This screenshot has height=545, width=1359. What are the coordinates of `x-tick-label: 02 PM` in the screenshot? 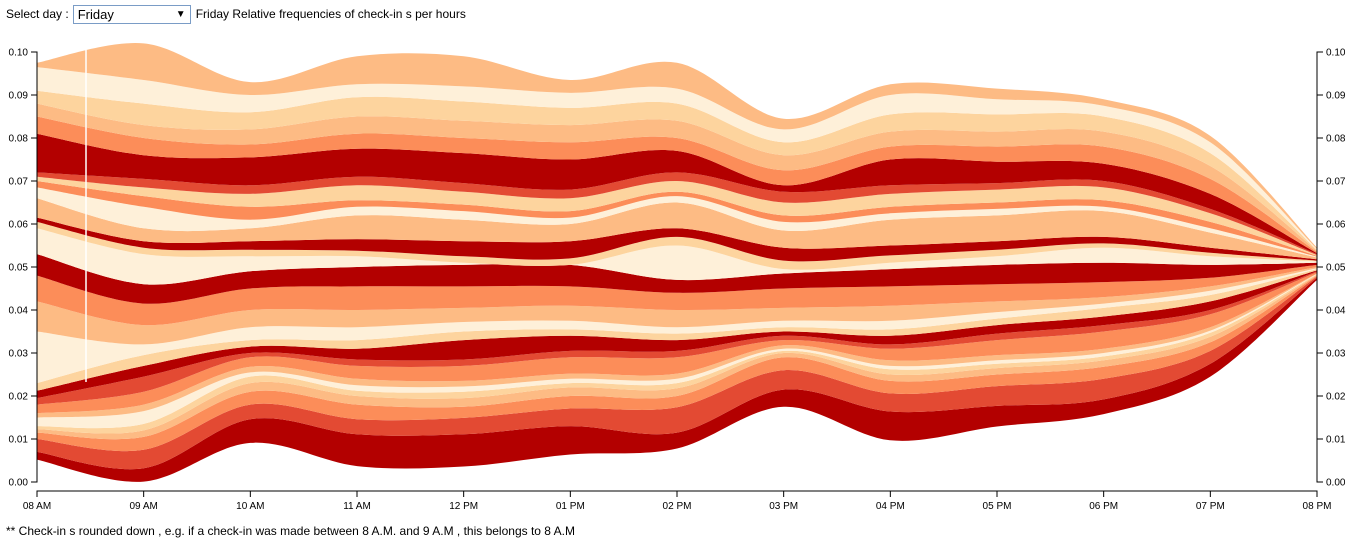 It's located at (677, 506).